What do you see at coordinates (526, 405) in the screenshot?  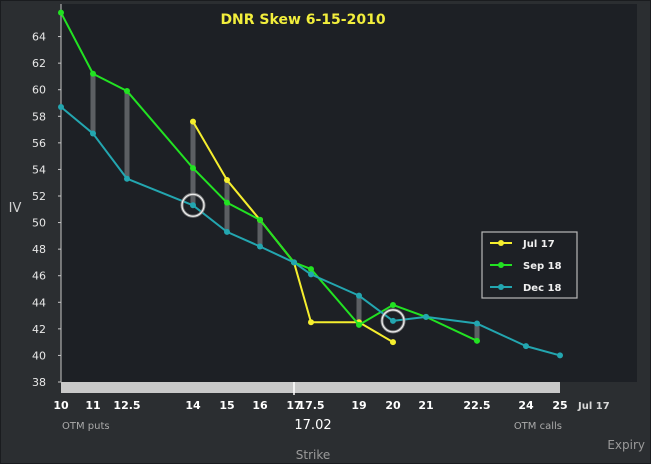 I see `x-tick-label: 24` at bounding box center [526, 405].